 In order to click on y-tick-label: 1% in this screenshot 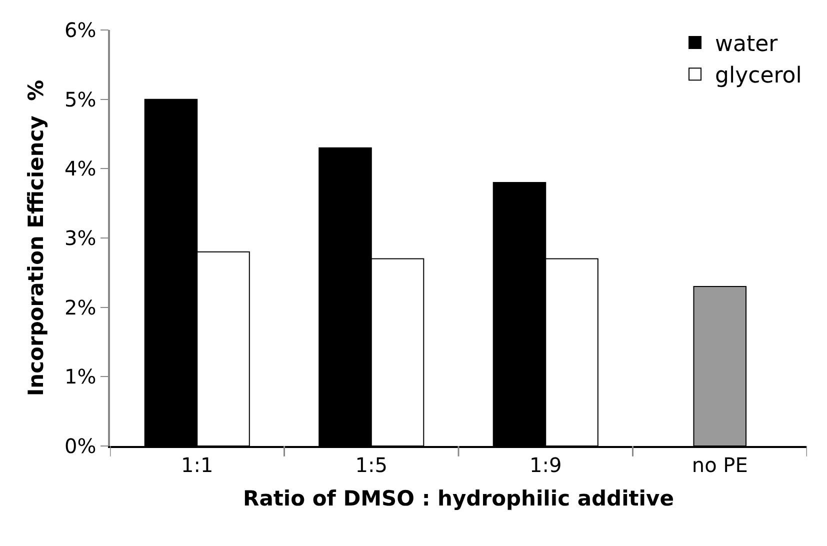, I will do `click(80, 376)`.